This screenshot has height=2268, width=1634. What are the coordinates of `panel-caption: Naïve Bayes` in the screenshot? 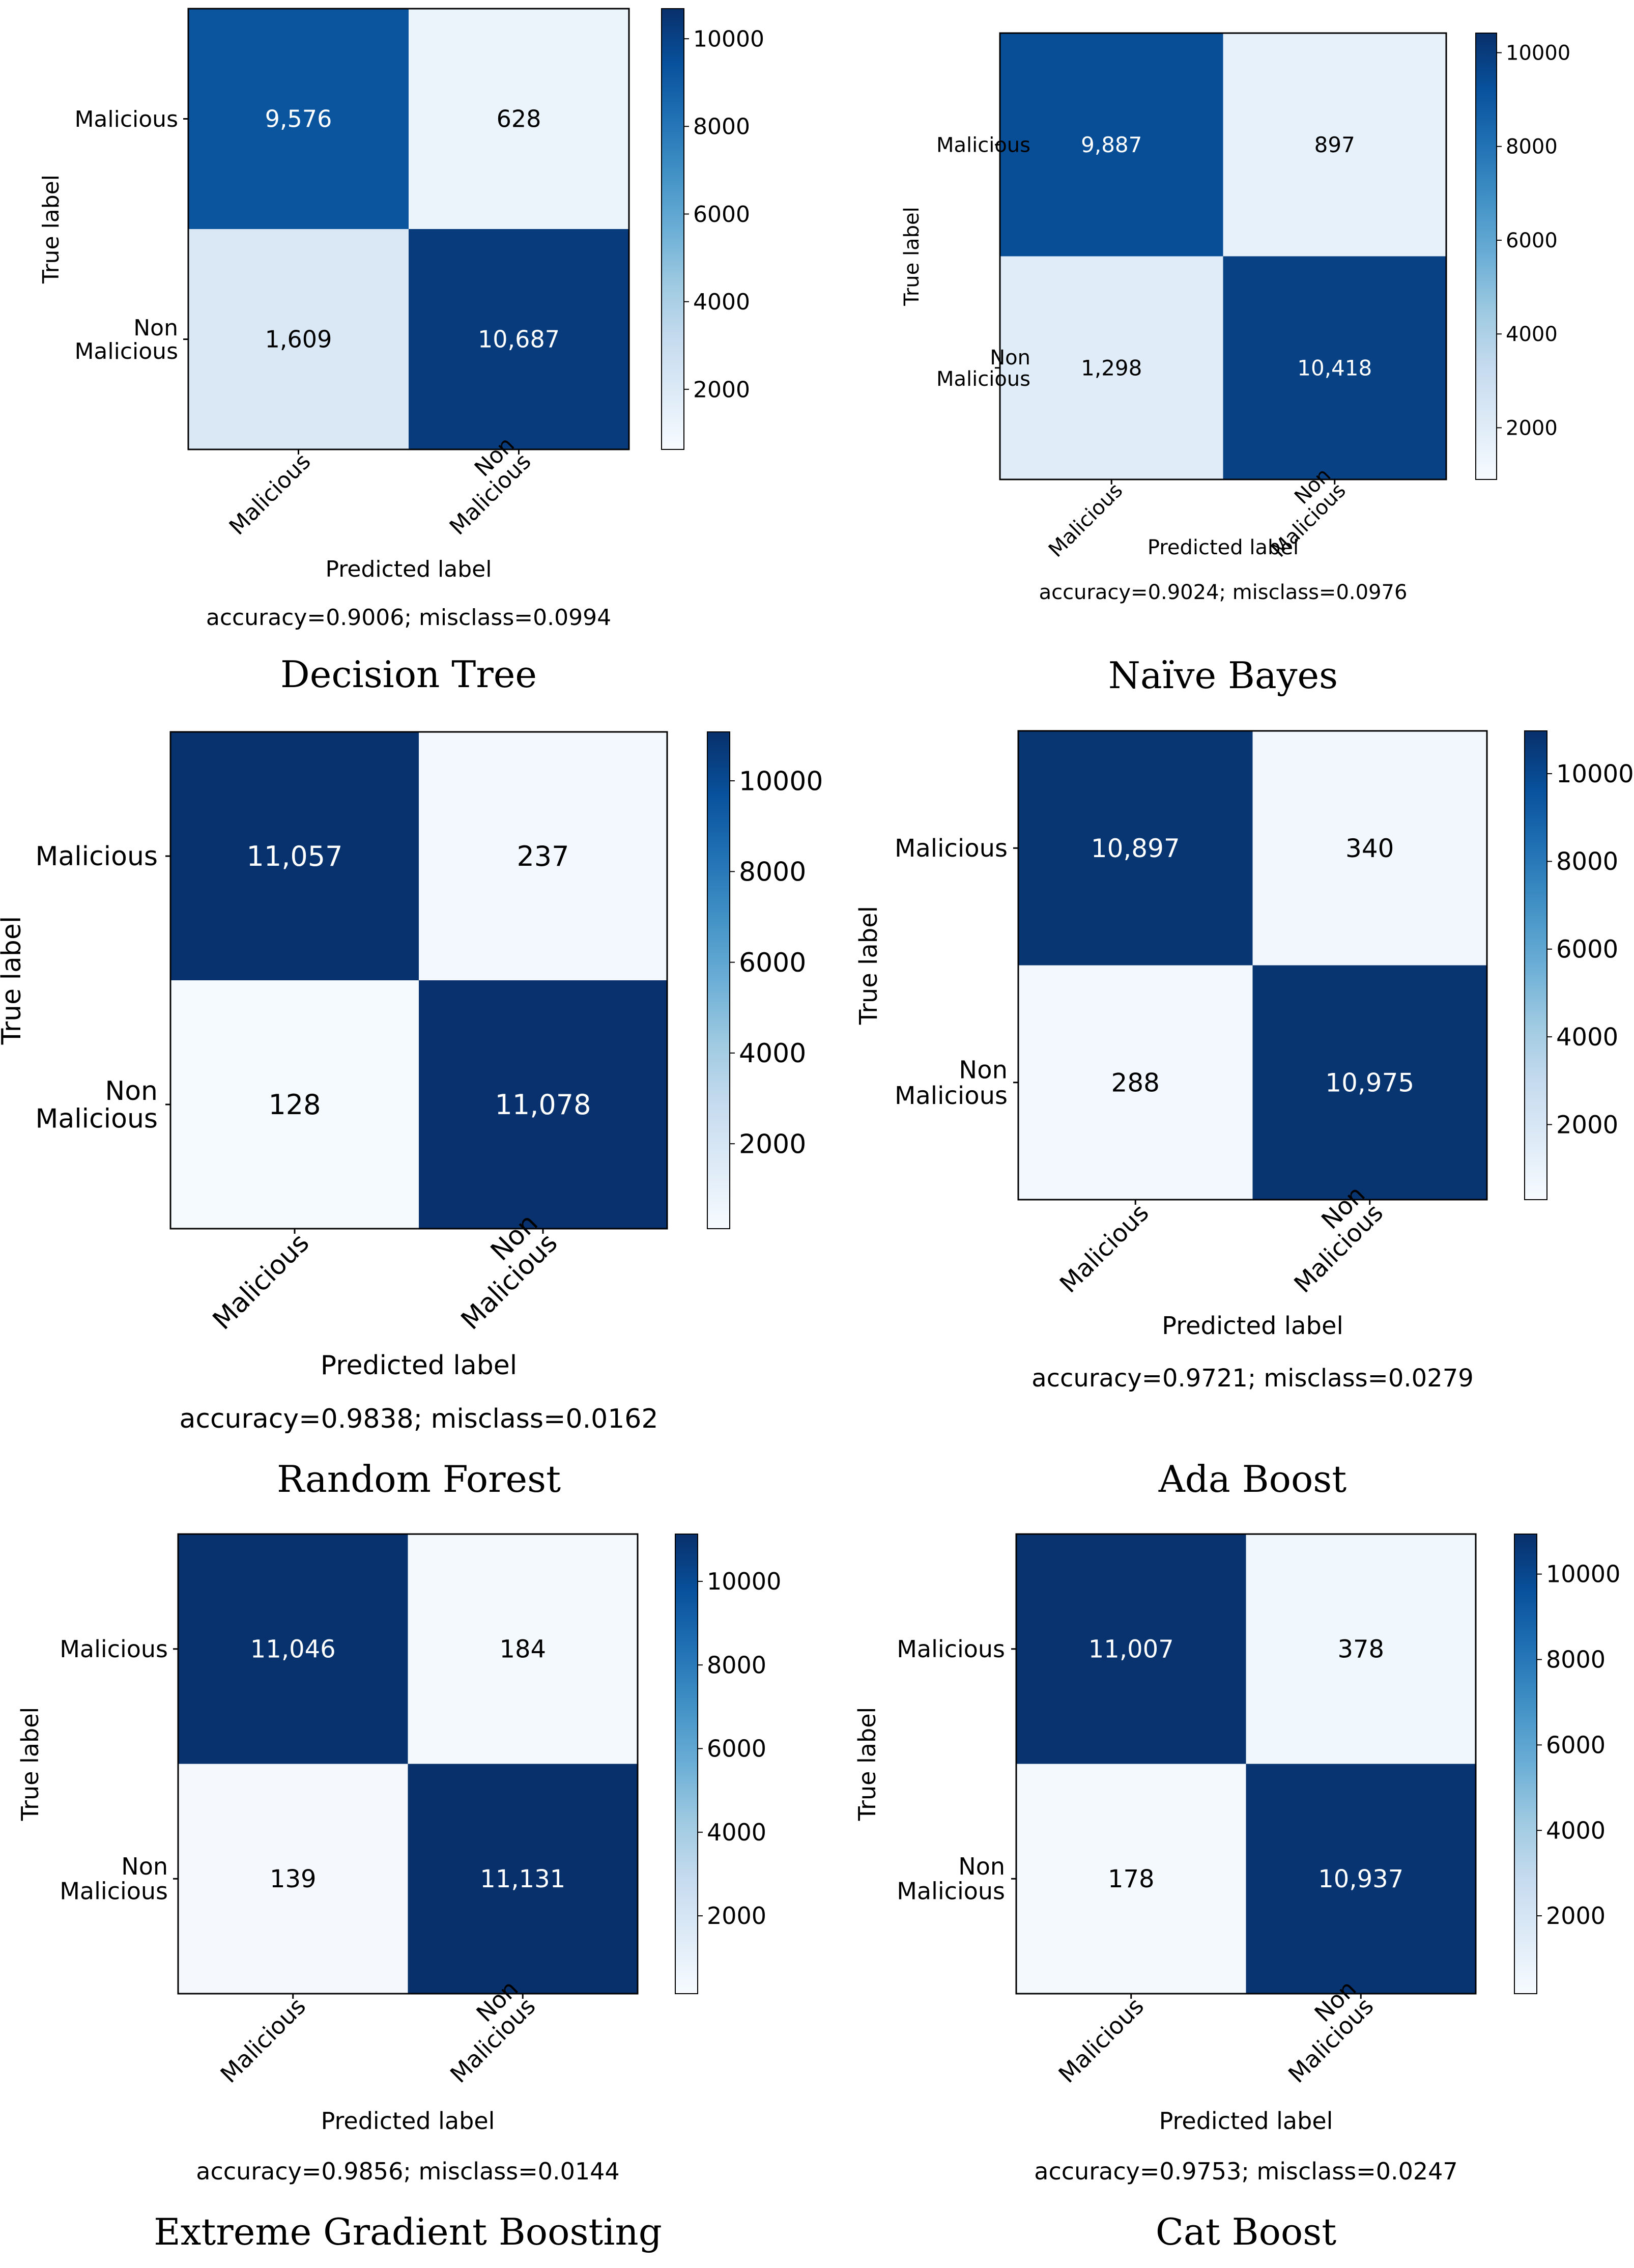 It's located at (1223, 675).